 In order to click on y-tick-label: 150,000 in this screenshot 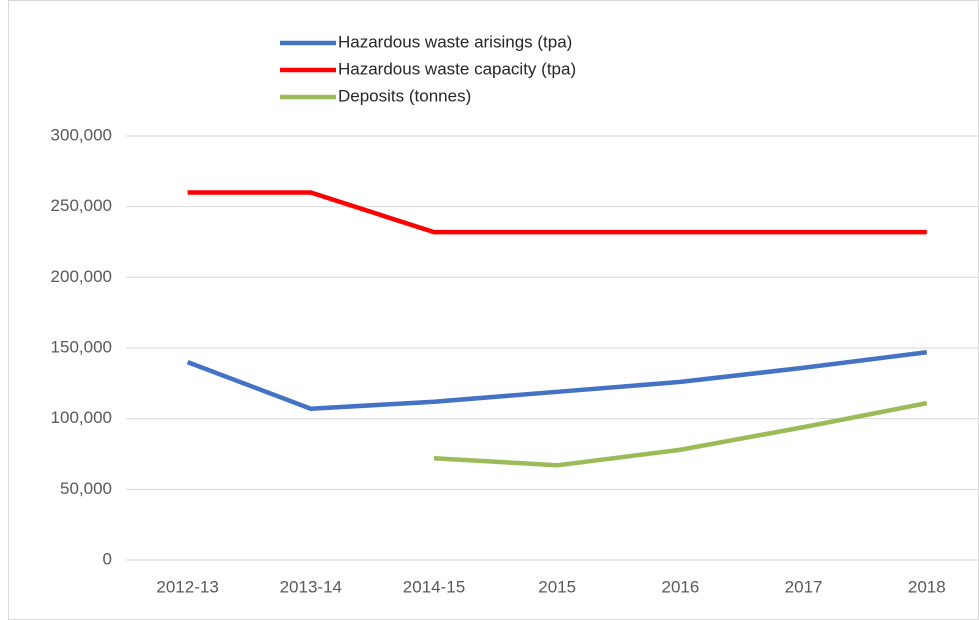, I will do `click(81, 346)`.